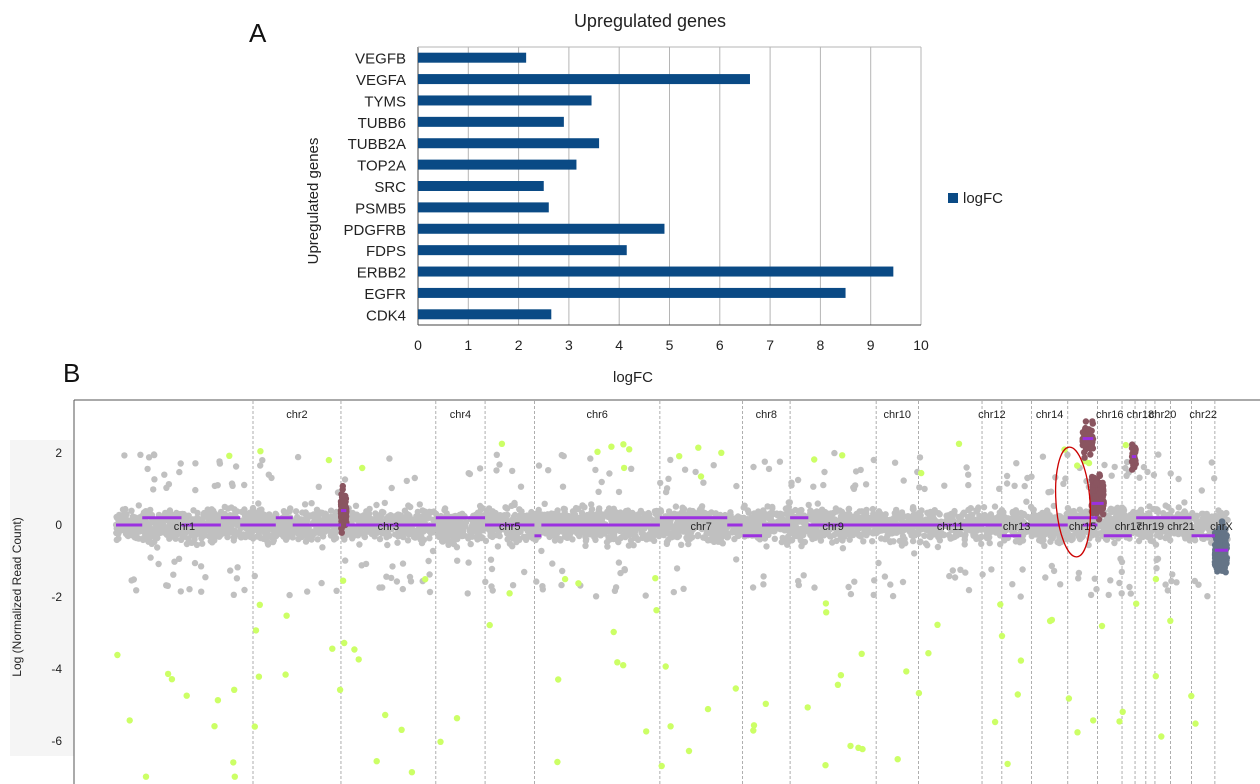  I want to click on category-label-psmb5: PSMB5, so click(380, 208).